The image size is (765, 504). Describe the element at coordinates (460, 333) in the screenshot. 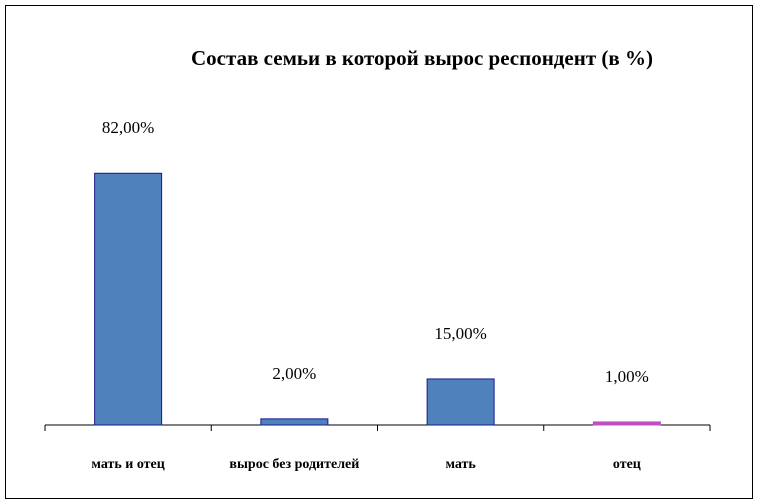

I see `value-label: 15,00%` at that location.